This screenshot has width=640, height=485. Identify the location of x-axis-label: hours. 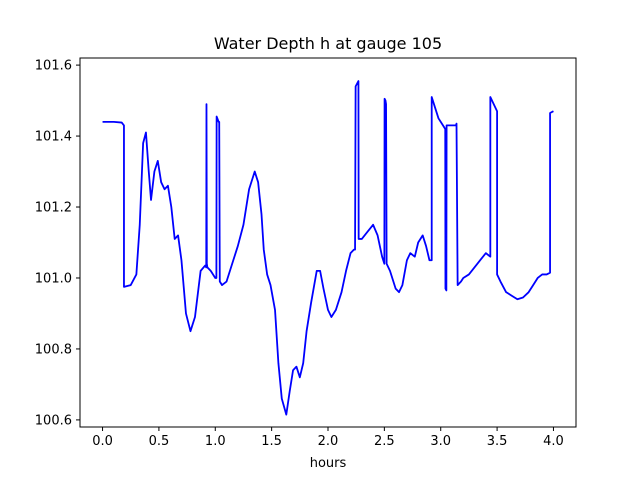
(328, 463).